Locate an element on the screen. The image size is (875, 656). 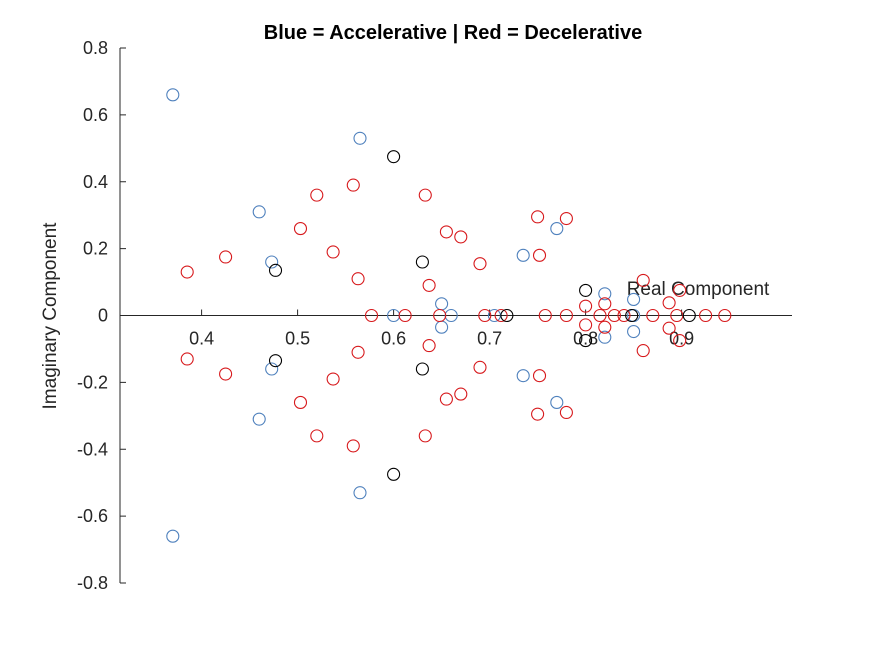
y-tick-label: 0.8 is located at coordinates (95, 48).